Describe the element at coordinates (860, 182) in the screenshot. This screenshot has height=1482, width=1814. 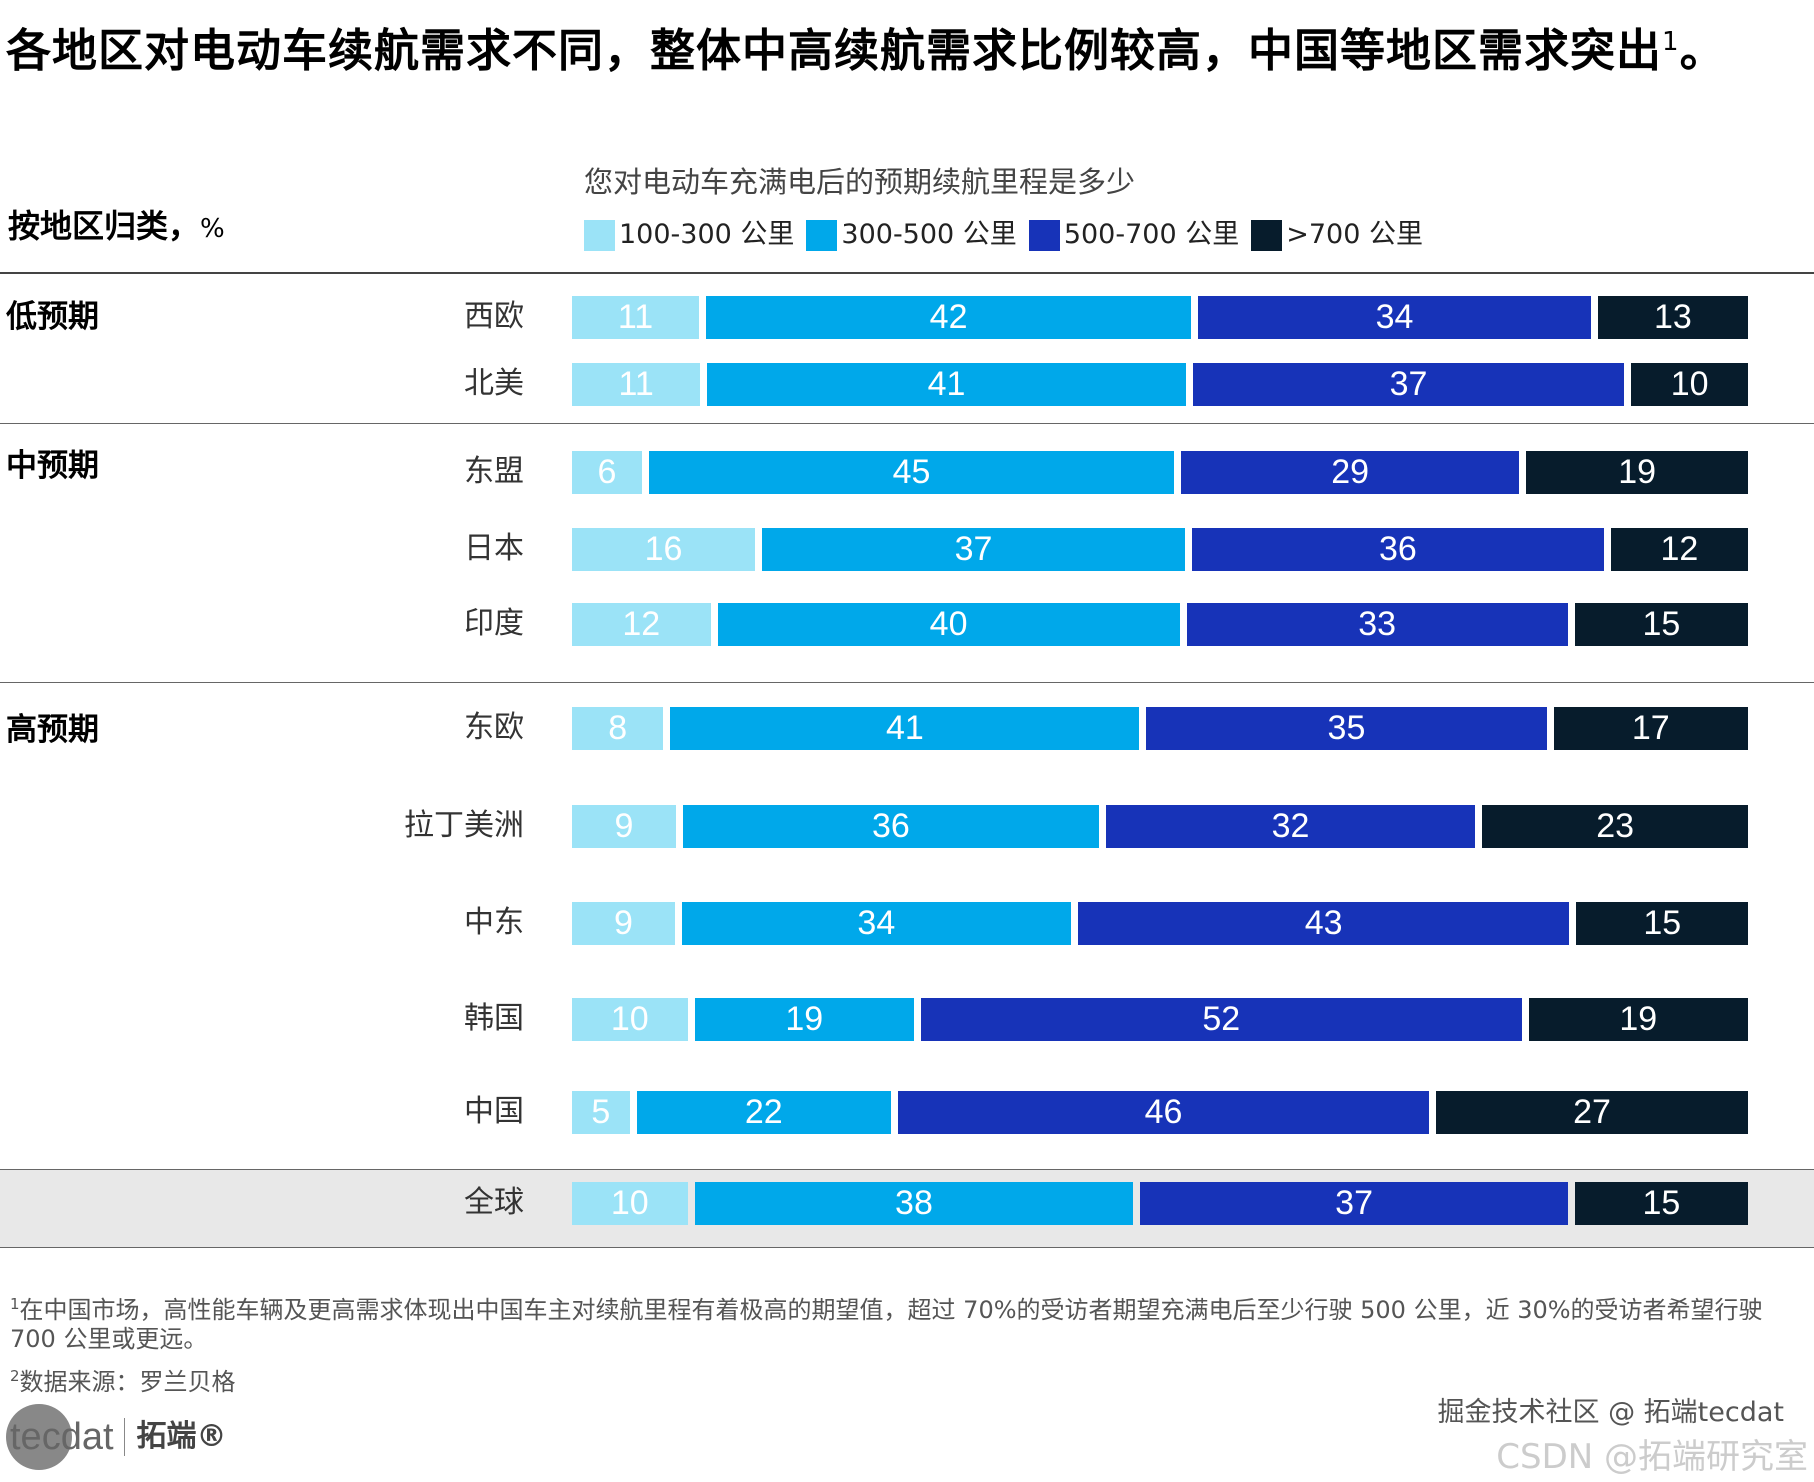
I see `chart-title: 您对电动车充满电后的预期续航里程是多少` at that location.